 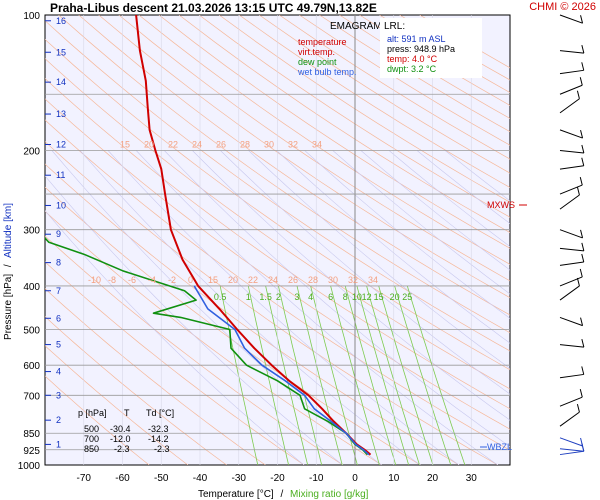 I want to click on x-tick-label: -70, so click(x=84, y=478).